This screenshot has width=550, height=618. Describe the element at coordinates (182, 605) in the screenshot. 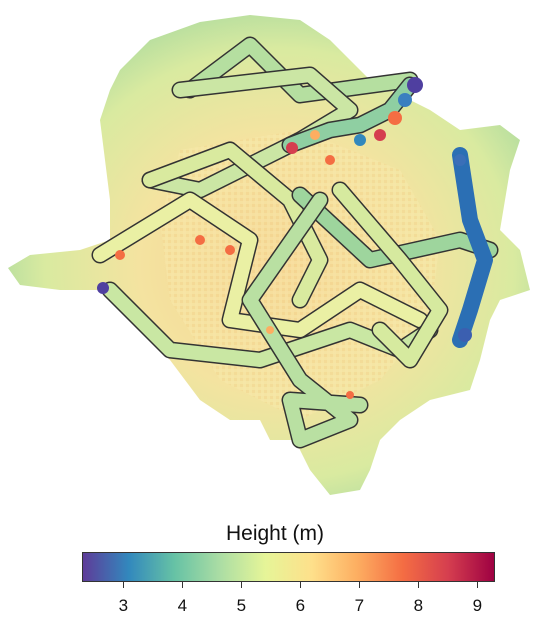

I see `colorbar-tick-label: 4` at that location.